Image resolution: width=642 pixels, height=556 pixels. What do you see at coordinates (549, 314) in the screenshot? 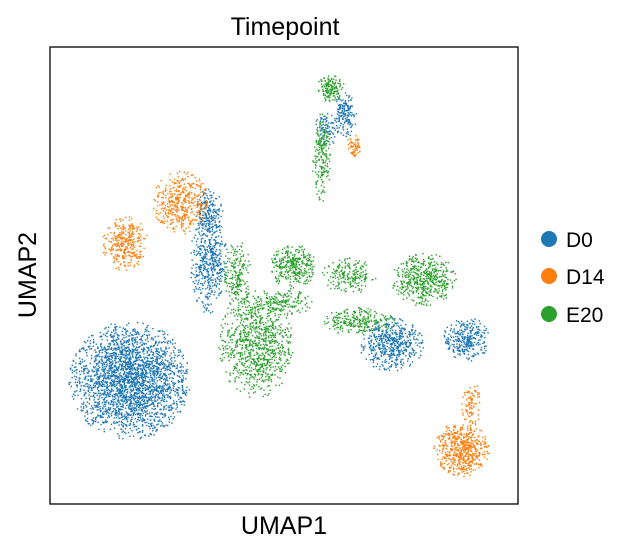
I see `legend-marker-e20` at bounding box center [549, 314].